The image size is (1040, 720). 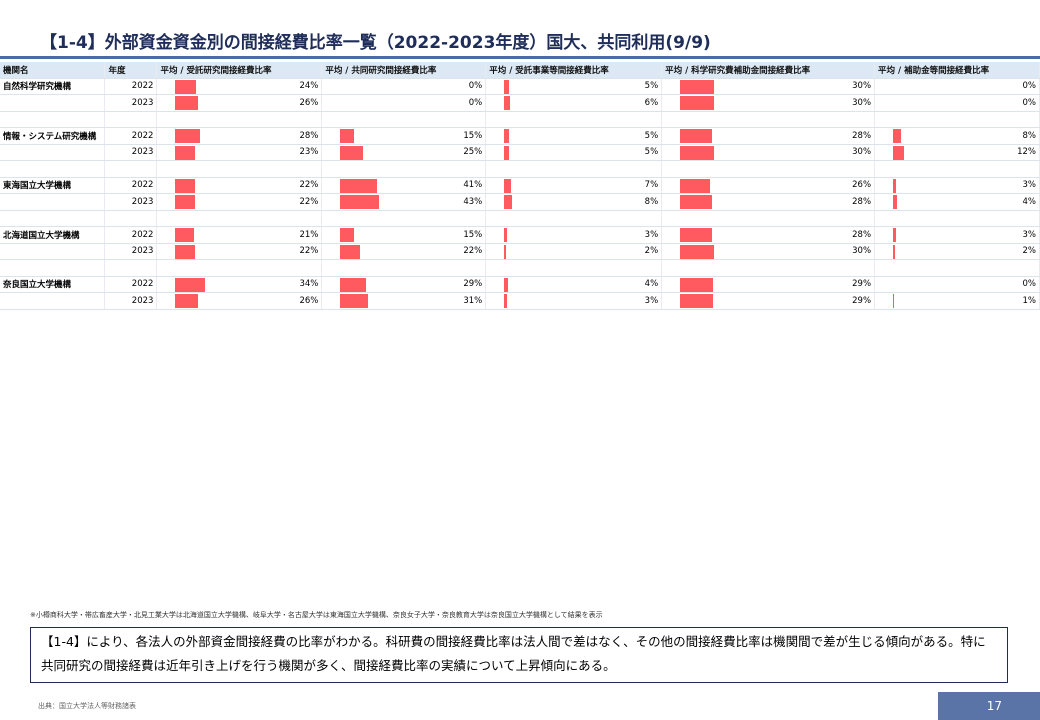 What do you see at coordinates (768, 86) in the screenshot?
I see `value-cell: 30%` at bounding box center [768, 86].